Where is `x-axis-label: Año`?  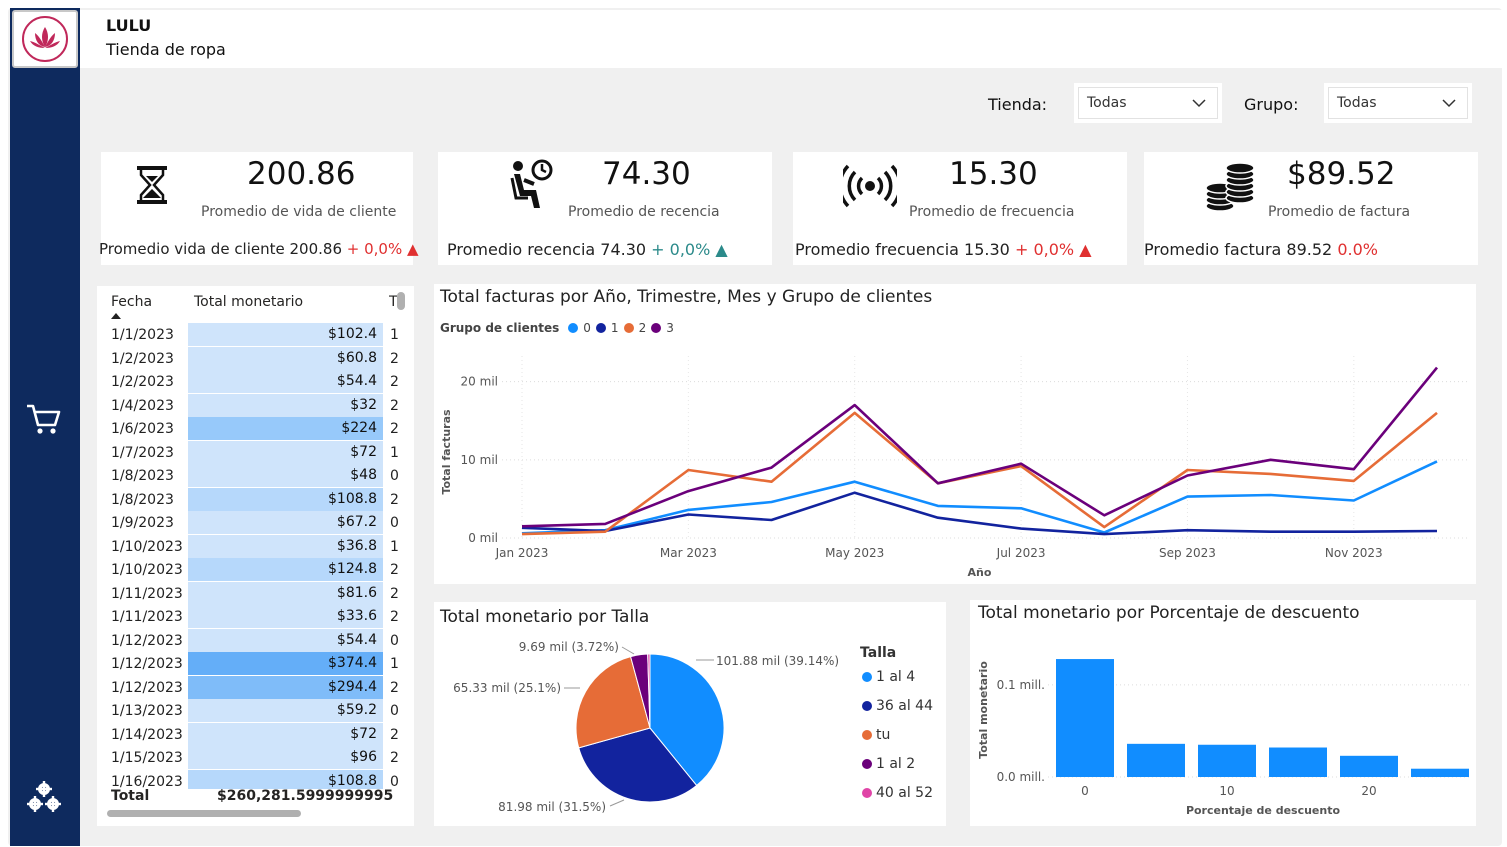
x-axis-label: Año is located at coordinates (980, 572).